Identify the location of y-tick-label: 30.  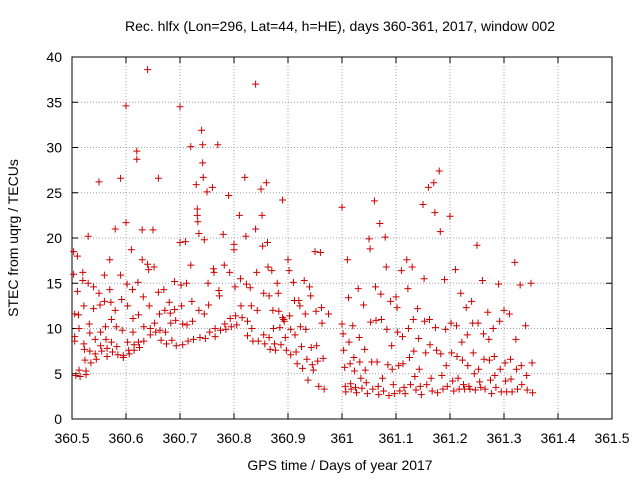
(54, 148).